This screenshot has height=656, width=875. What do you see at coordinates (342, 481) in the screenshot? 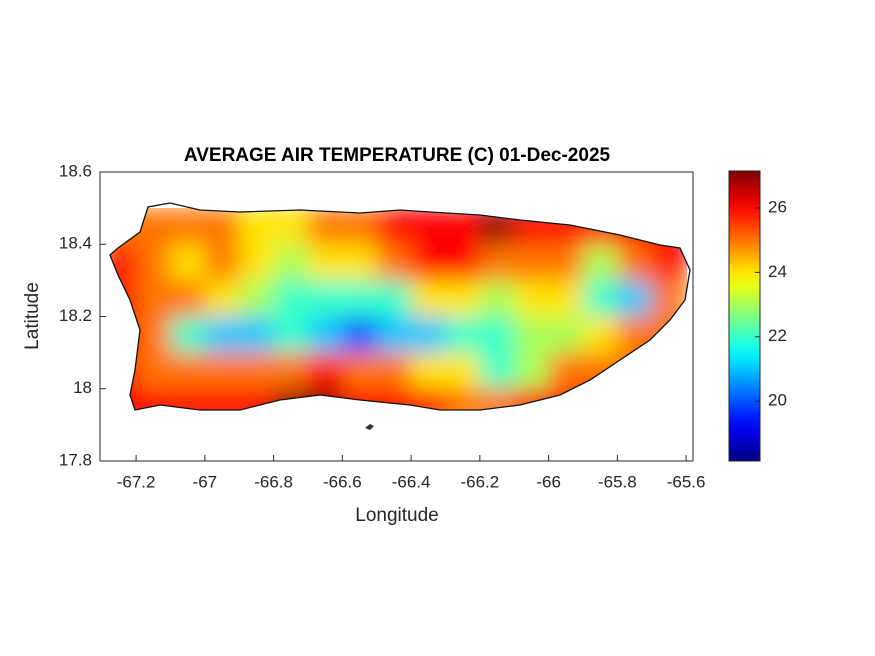
I see `x-tick-label: -66.6` at bounding box center [342, 481].